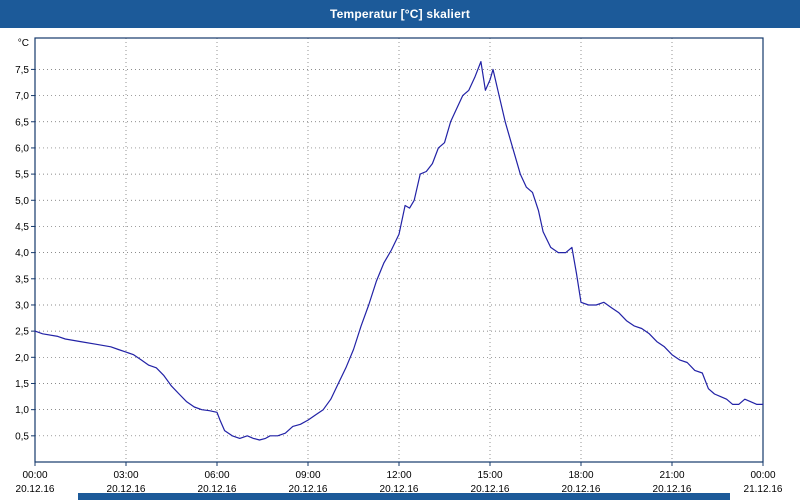  Describe the element at coordinates (23, 43) in the screenshot. I see `y-axis-unit-label: °C` at that location.